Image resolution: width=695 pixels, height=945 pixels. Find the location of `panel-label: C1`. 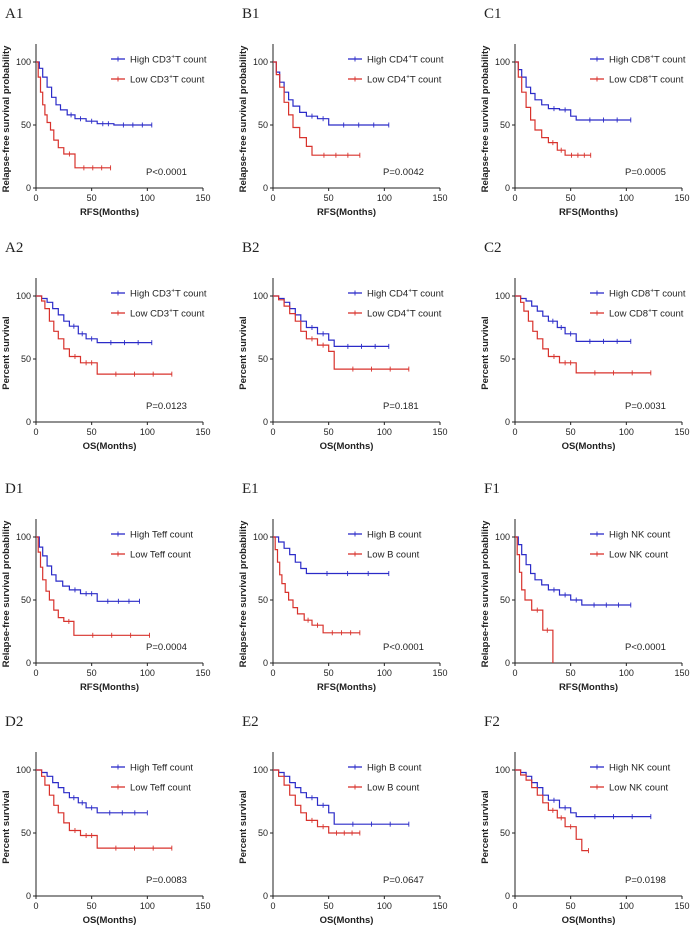

panel-label: C1 is located at coordinates (493, 14).